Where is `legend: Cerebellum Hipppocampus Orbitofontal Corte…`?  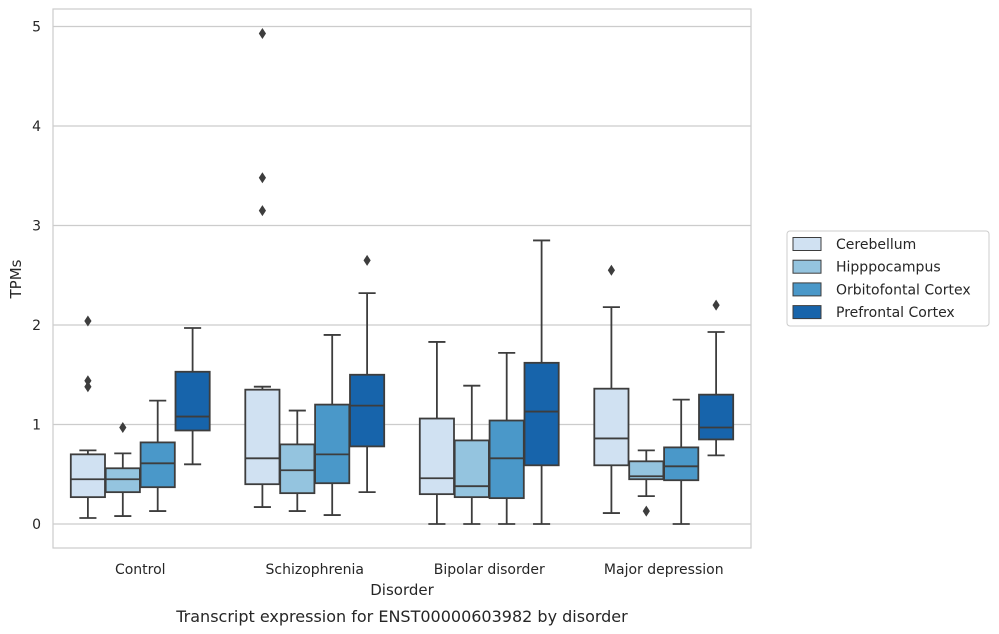
legend: Cerebellum Hipppocampus Orbitofontal Corte… is located at coordinates (888, 278).